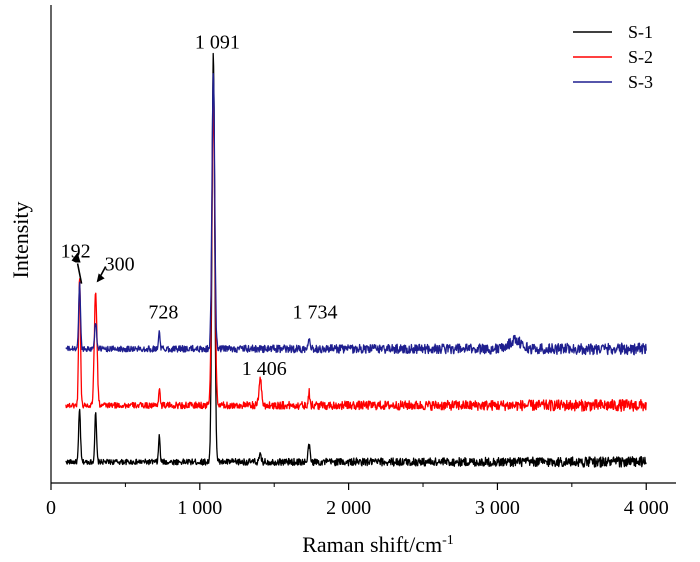 This screenshot has width=700, height=562. I want to click on peak-label: 1 091, so click(217, 43).